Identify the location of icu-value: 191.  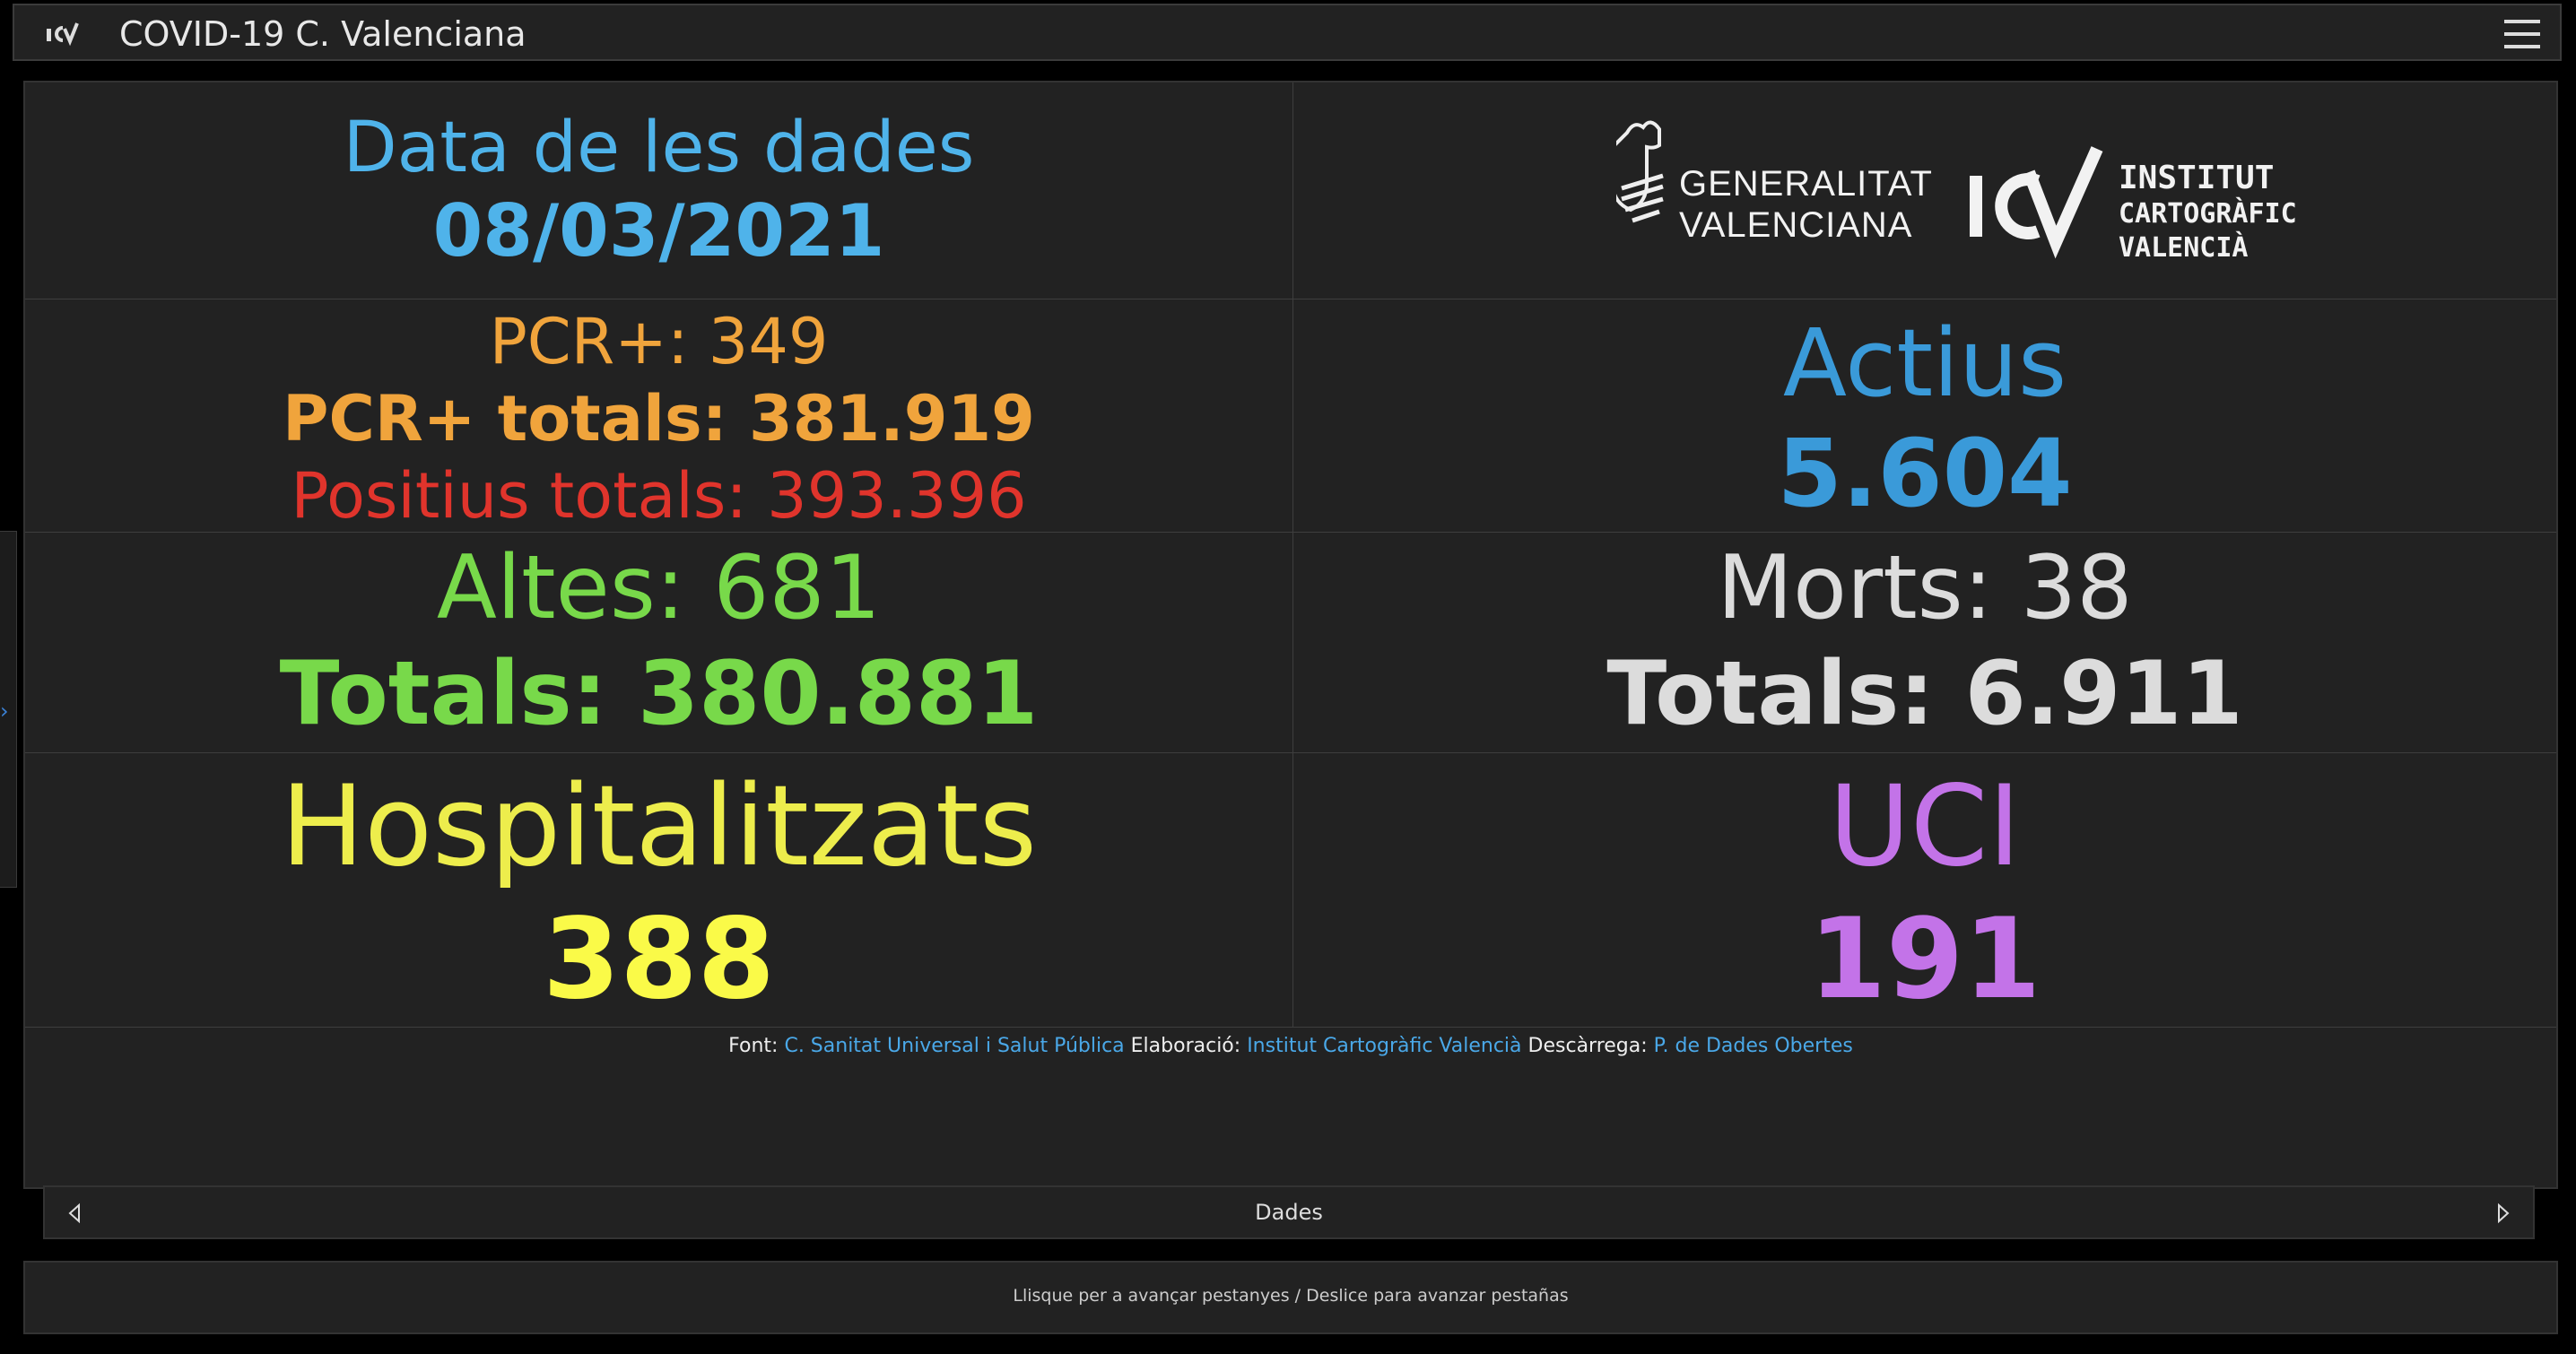
(1924, 959).